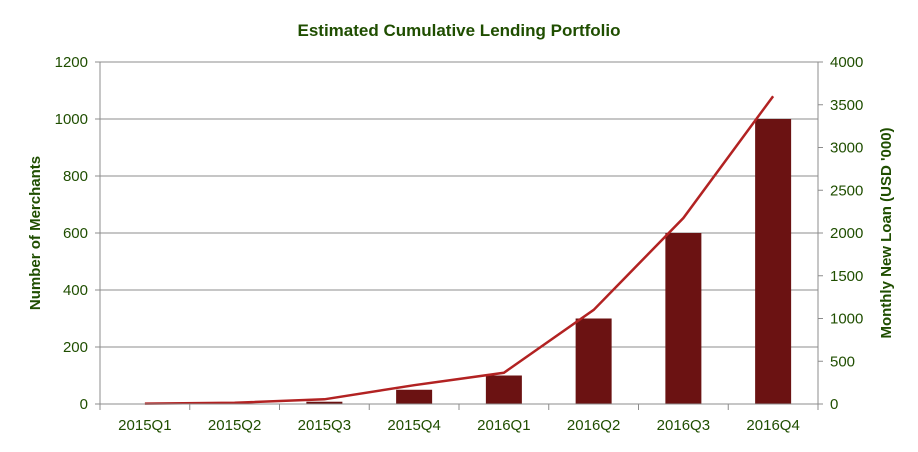  What do you see at coordinates (772, 425) in the screenshot?
I see `x-tick-label: 2016Q4` at bounding box center [772, 425].